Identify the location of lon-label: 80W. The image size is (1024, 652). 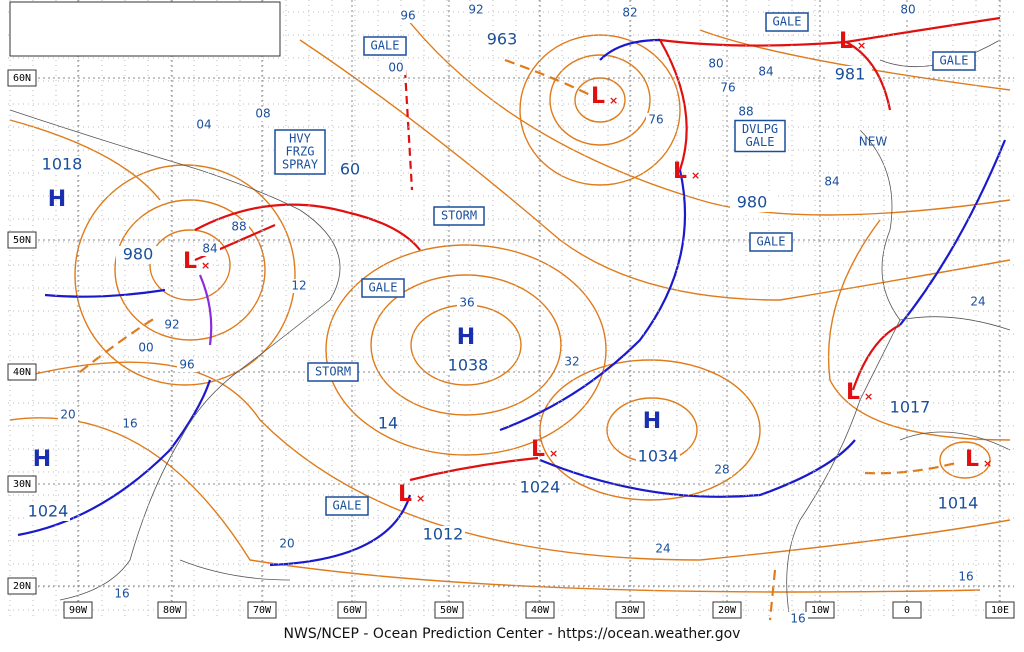
(172, 610).